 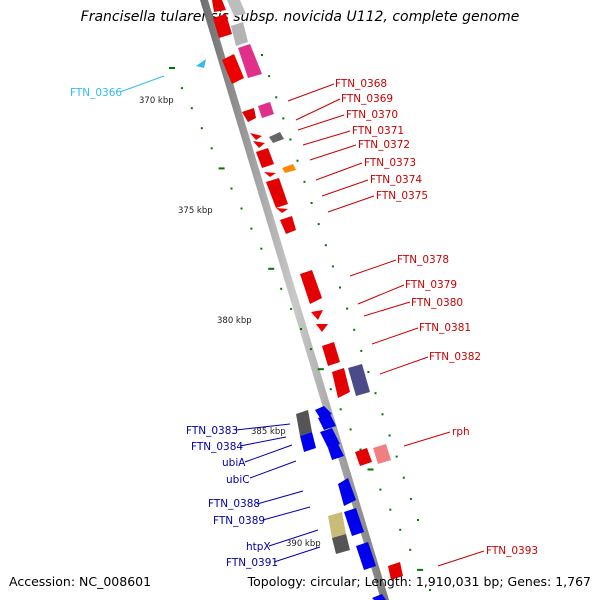 What do you see at coordinates (212, 431) in the screenshot?
I see `gene-label: FTN_0383` at bounding box center [212, 431].